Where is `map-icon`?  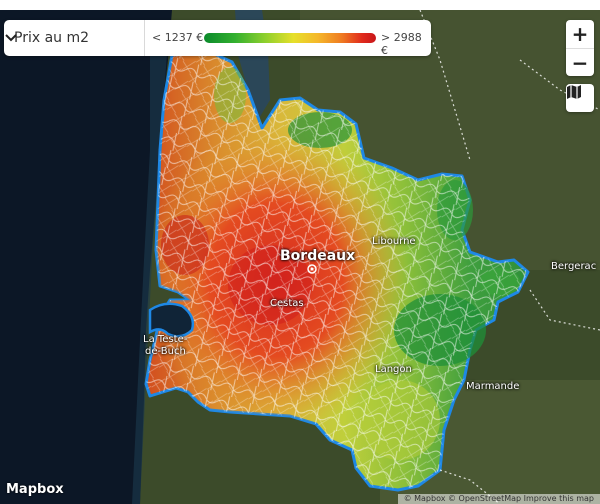
map-icon is located at coordinates (574, 92).